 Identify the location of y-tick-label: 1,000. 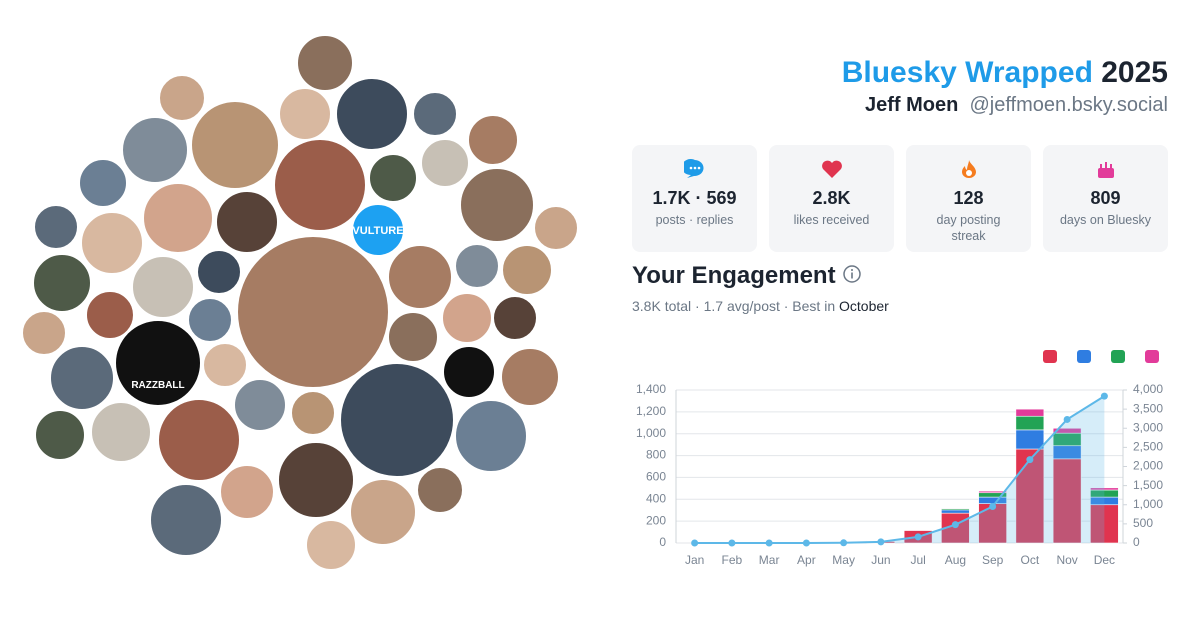
(651, 433).